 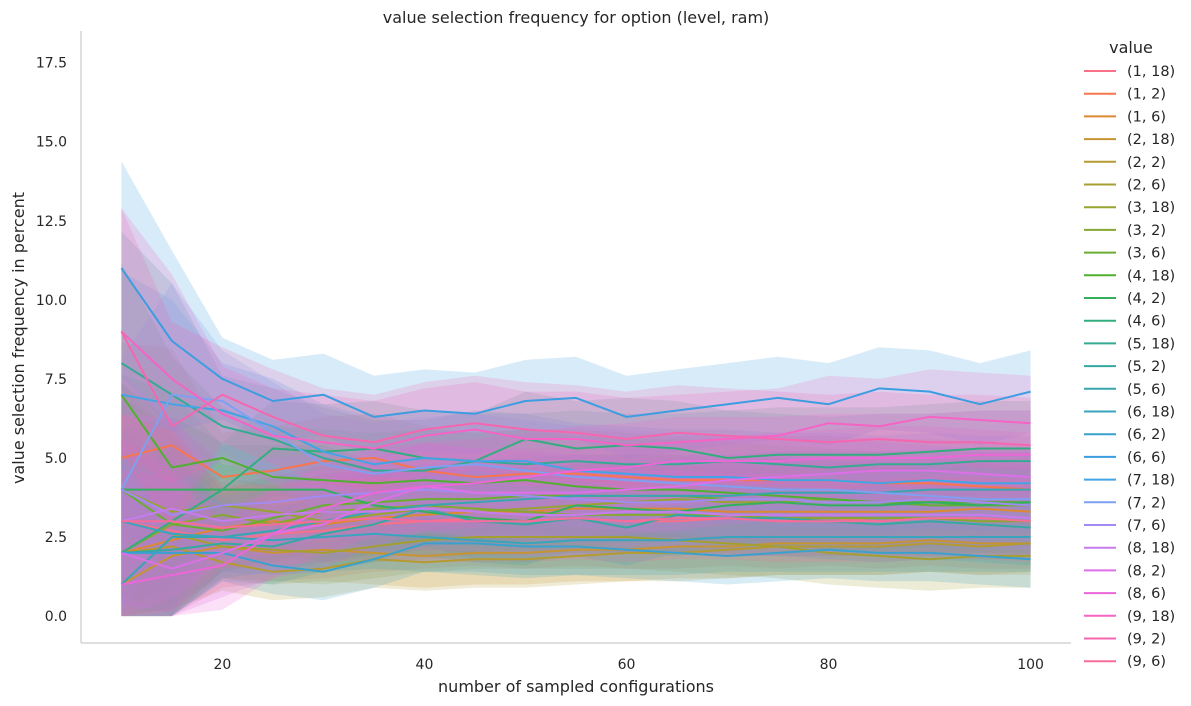 What do you see at coordinates (18, 338) in the screenshot?
I see `y-axis-title: value selection frequency in percent` at bounding box center [18, 338].